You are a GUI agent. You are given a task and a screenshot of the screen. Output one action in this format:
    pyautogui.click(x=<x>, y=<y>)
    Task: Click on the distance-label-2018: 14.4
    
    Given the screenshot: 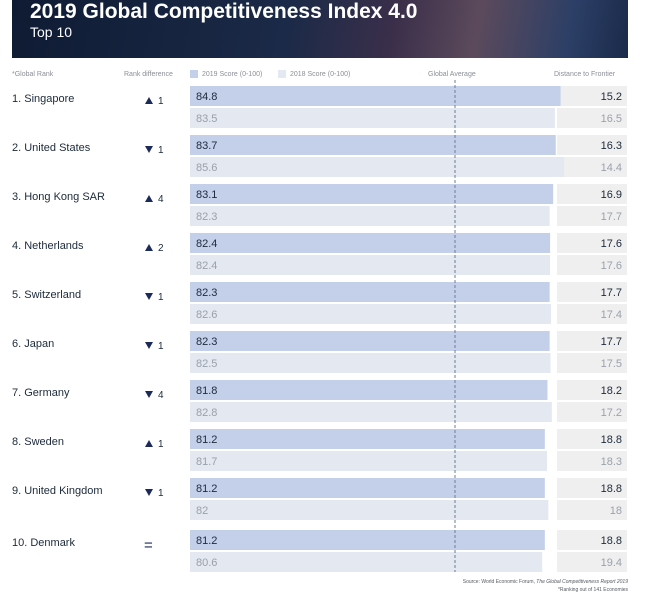 What is the action you would take?
    pyautogui.click(x=611, y=168)
    